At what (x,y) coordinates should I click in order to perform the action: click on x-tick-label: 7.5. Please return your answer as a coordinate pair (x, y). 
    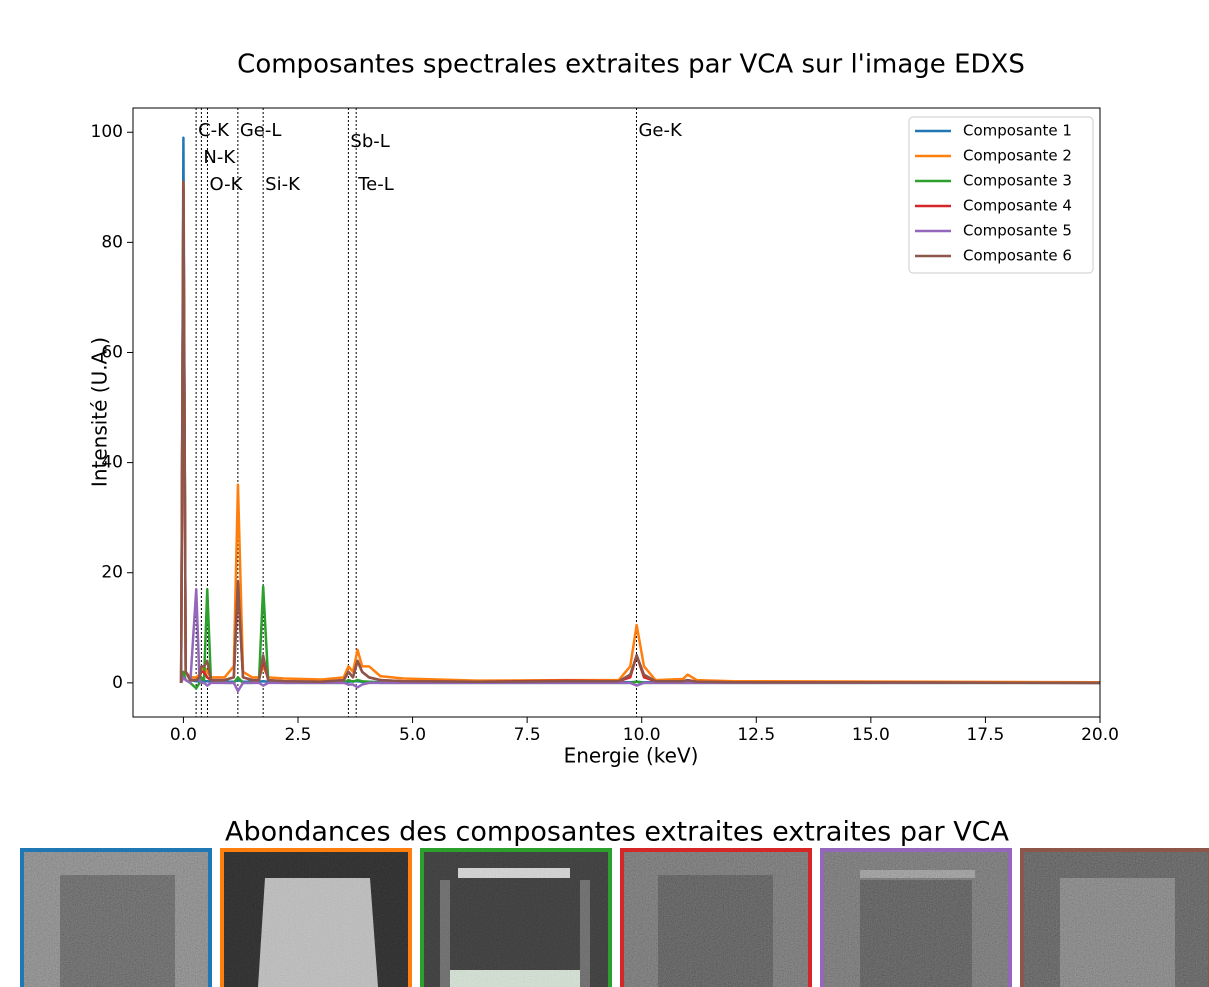
    Looking at the image, I should click on (527, 735).